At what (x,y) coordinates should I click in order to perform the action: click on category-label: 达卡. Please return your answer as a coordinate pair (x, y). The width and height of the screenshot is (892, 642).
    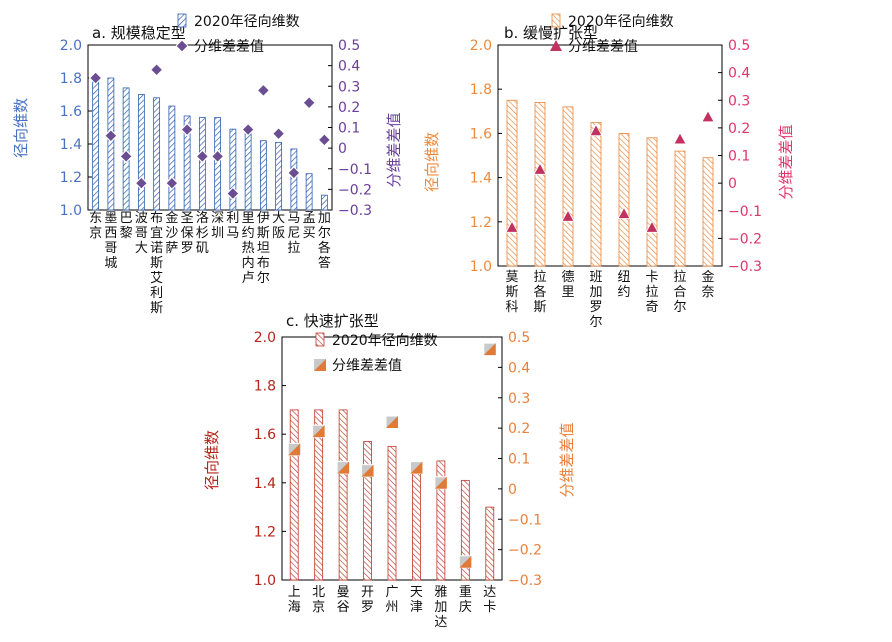
    Looking at the image, I should click on (489, 600).